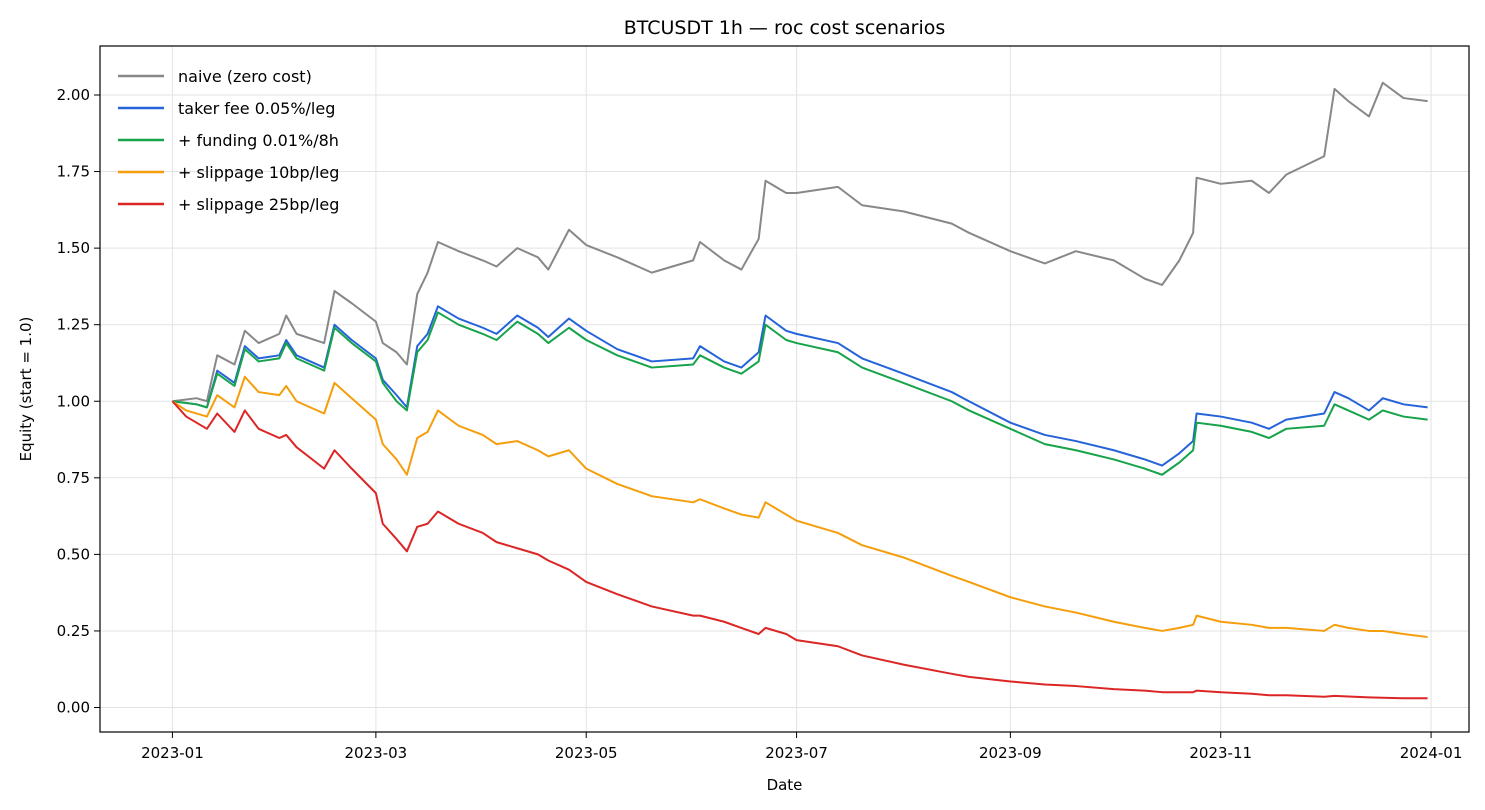 The image size is (1485, 810). What do you see at coordinates (785, 785) in the screenshot?
I see `x-axis-title: Date` at bounding box center [785, 785].